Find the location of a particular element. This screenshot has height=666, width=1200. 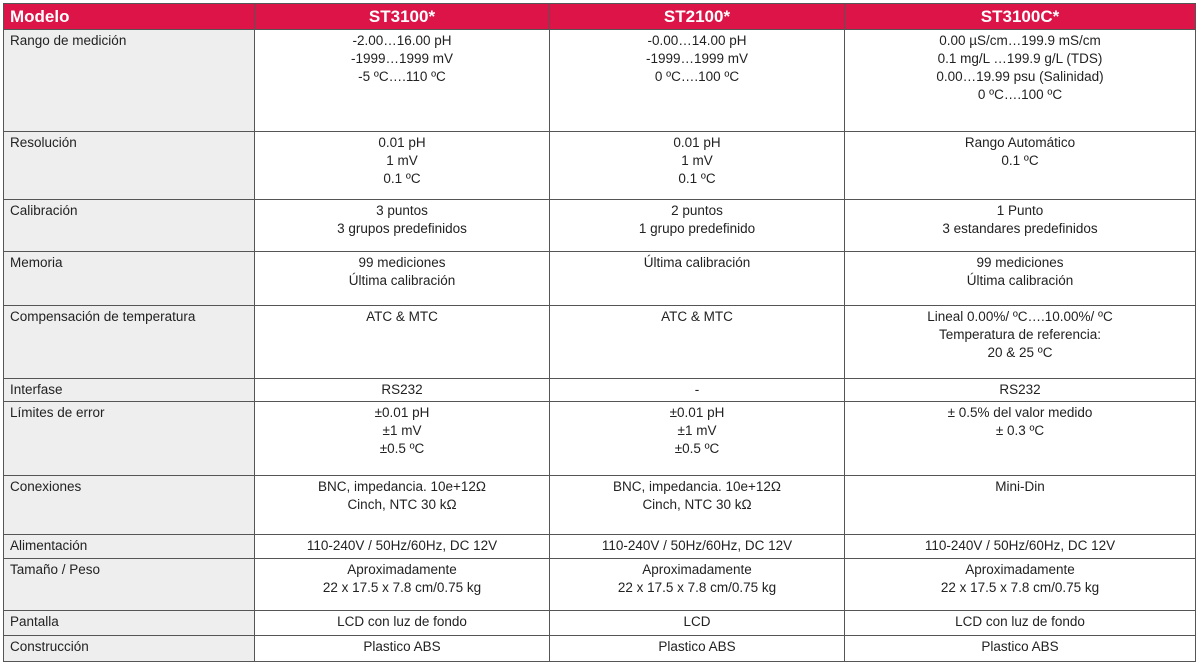

table-cell: RS232 is located at coordinates (1020, 390).